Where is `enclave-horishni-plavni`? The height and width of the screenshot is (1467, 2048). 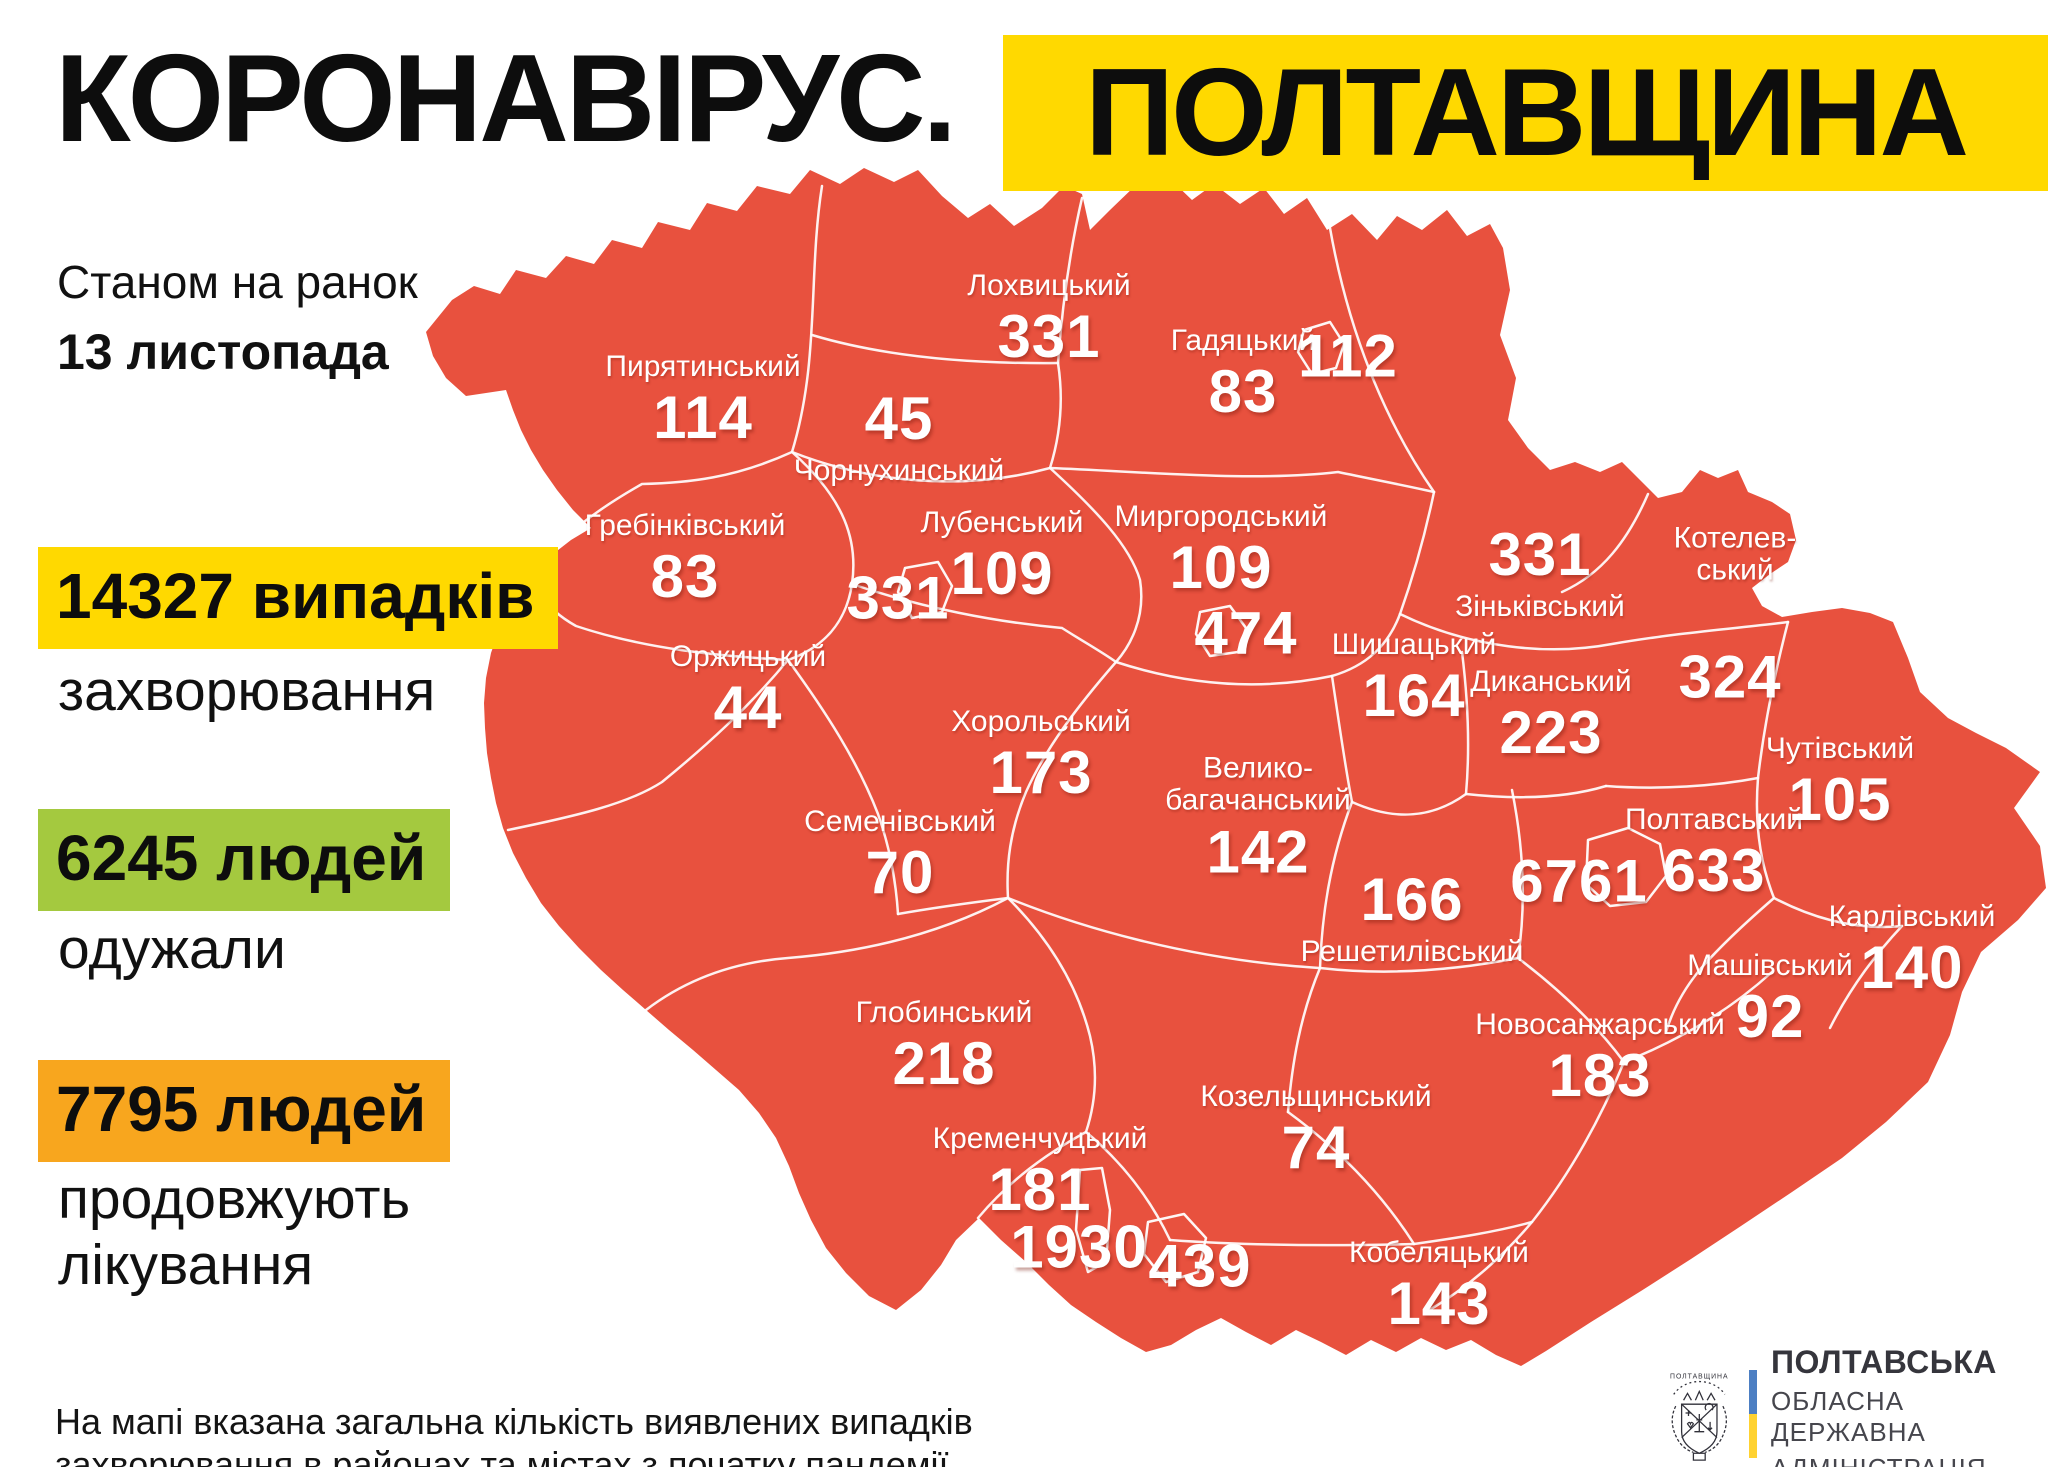
enclave-horishni-plavni is located at coordinates (1175, 1248).